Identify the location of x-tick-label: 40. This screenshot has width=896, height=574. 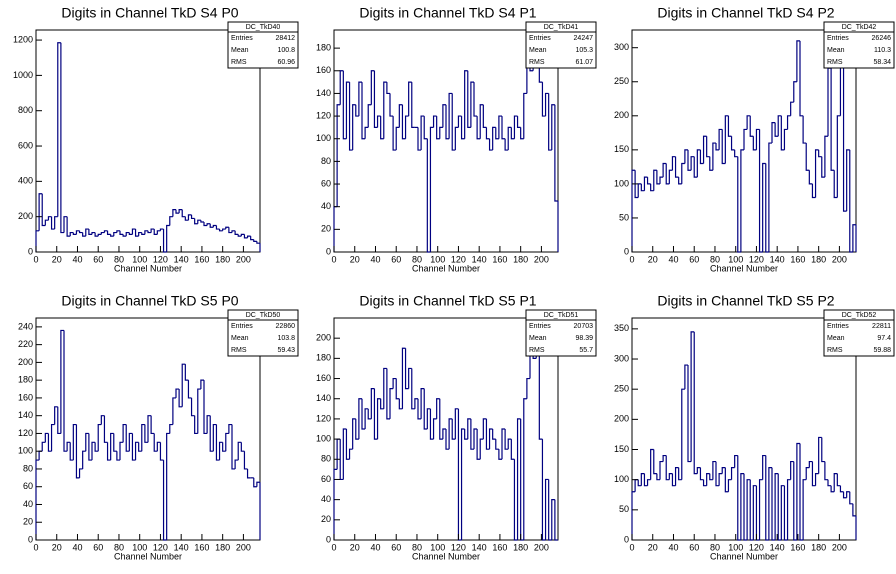
(375, 259).